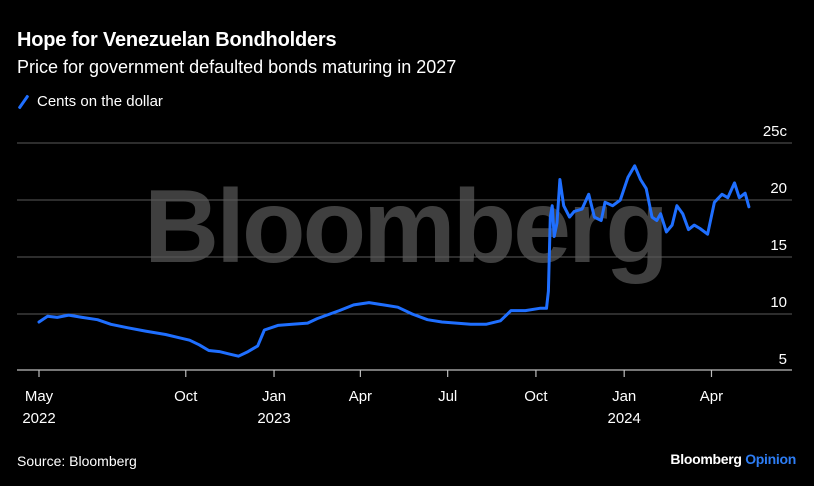 The height and width of the screenshot is (486, 814). I want to click on x-tick-year: 2023, so click(273, 418).